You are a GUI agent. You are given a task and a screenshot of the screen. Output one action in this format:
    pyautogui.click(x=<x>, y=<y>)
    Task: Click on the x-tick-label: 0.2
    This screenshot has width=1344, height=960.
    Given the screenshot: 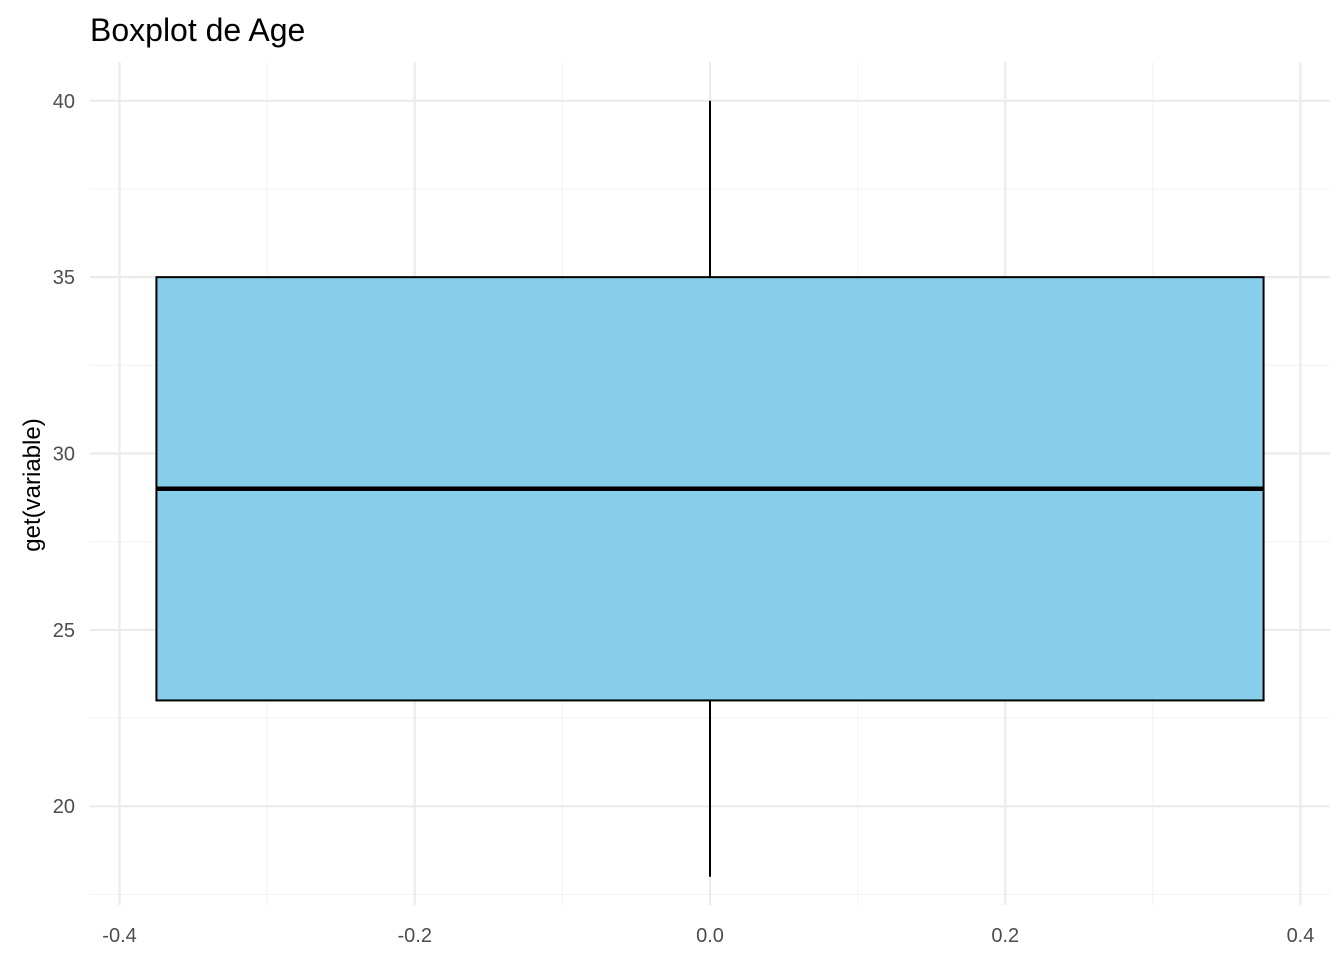 What is the action you would take?
    pyautogui.click(x=1005, y=936)
    